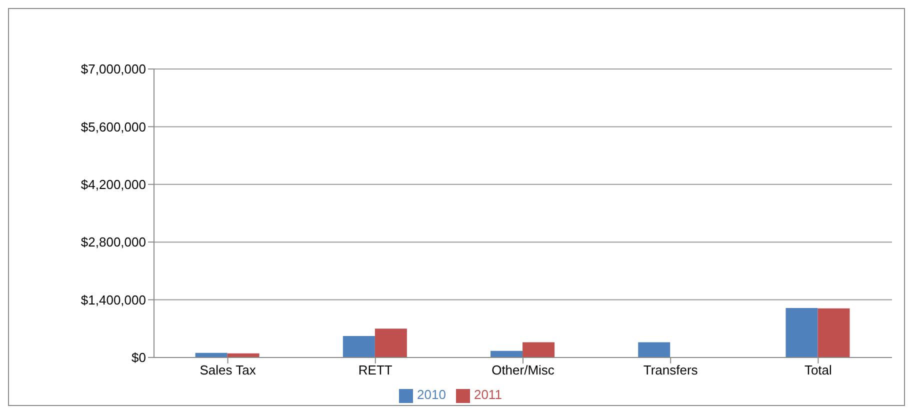 This screenshot has height=412, width=911. I want to click on x-tick-label: Transfers, so click(670, 370).